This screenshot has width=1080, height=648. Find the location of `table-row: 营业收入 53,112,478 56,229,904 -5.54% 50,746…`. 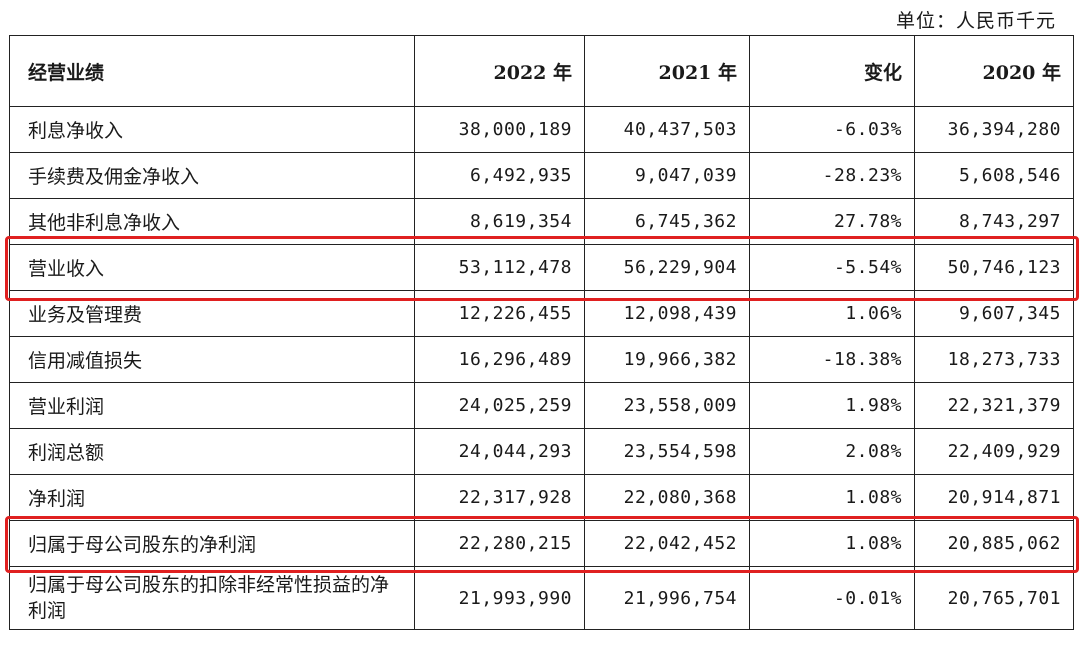

table-row: 营业收入 53,112,478 56,229,904 -5.54% 50,746… is located at coordinates (541, 267).